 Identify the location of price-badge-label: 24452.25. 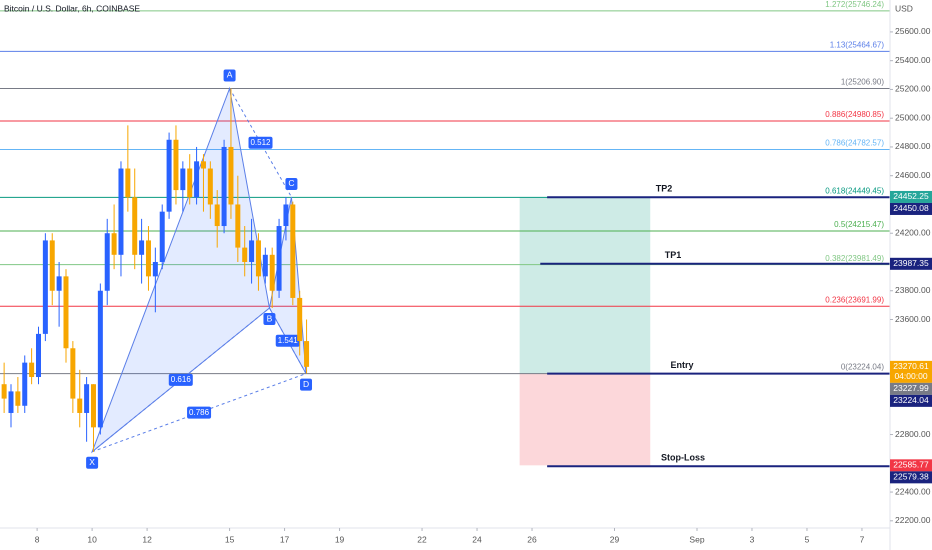
(911, 196).